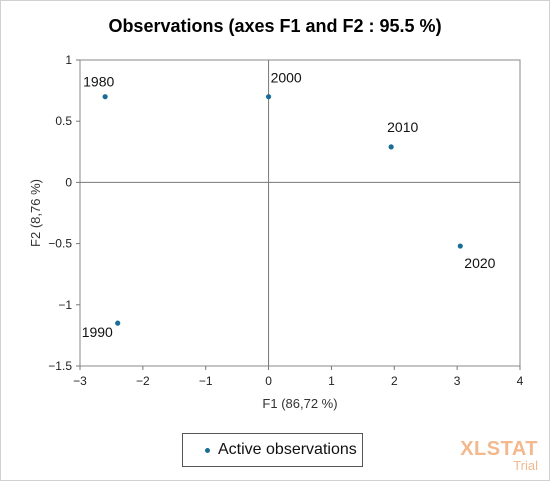 The height and width of the screenshot is (481, 550). I want to click on y-tick-label: 0, so click(68, 182).